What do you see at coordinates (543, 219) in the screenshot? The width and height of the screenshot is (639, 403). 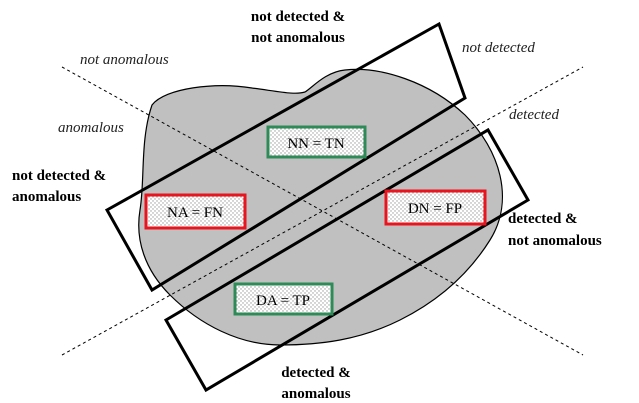 I see `dn-region-label-1: detected &` at bounding box center [543, 219].